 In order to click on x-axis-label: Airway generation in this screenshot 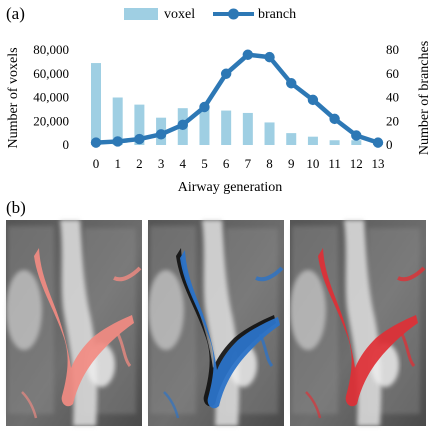, I will do `click(230, 187)`.